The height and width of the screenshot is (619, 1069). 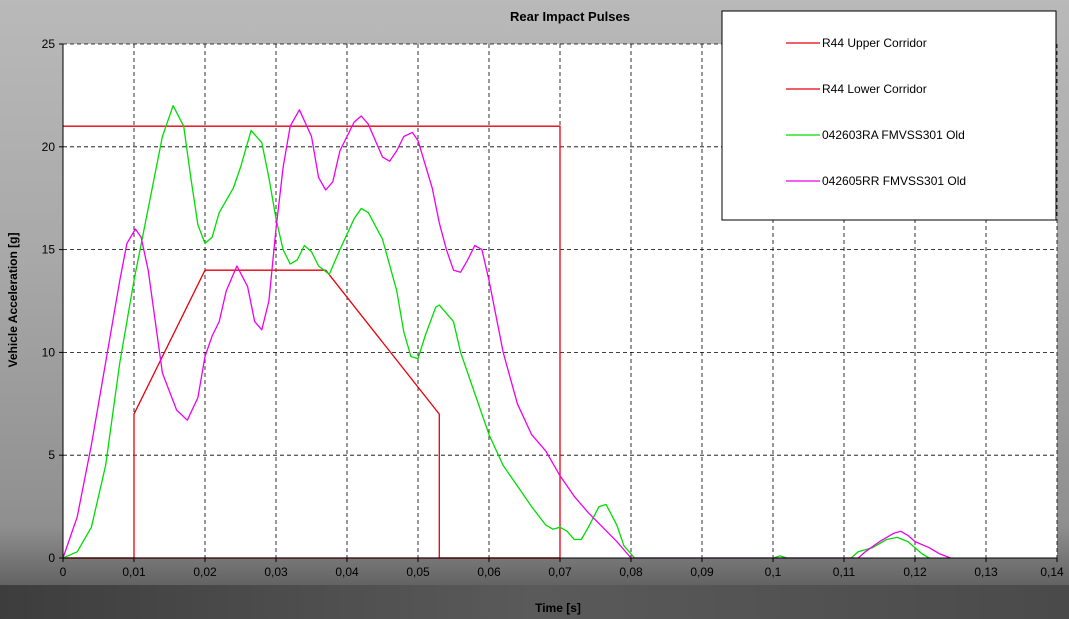 What do you see at coordinates (49, 301) in the screenshot?
I see `y-tick-labels: 0 5 10 15 20 25` at bounding box center [49, 301].